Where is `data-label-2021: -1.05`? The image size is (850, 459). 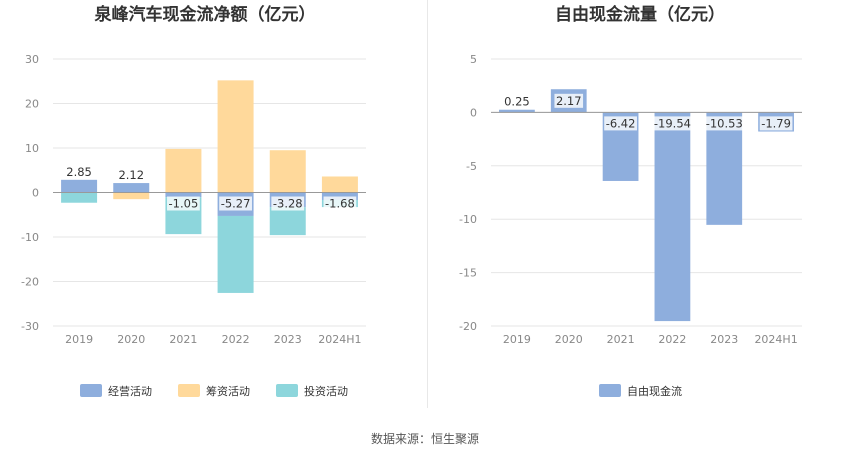 data-label-2021: -1.05 is located at coordinates (184, 204).